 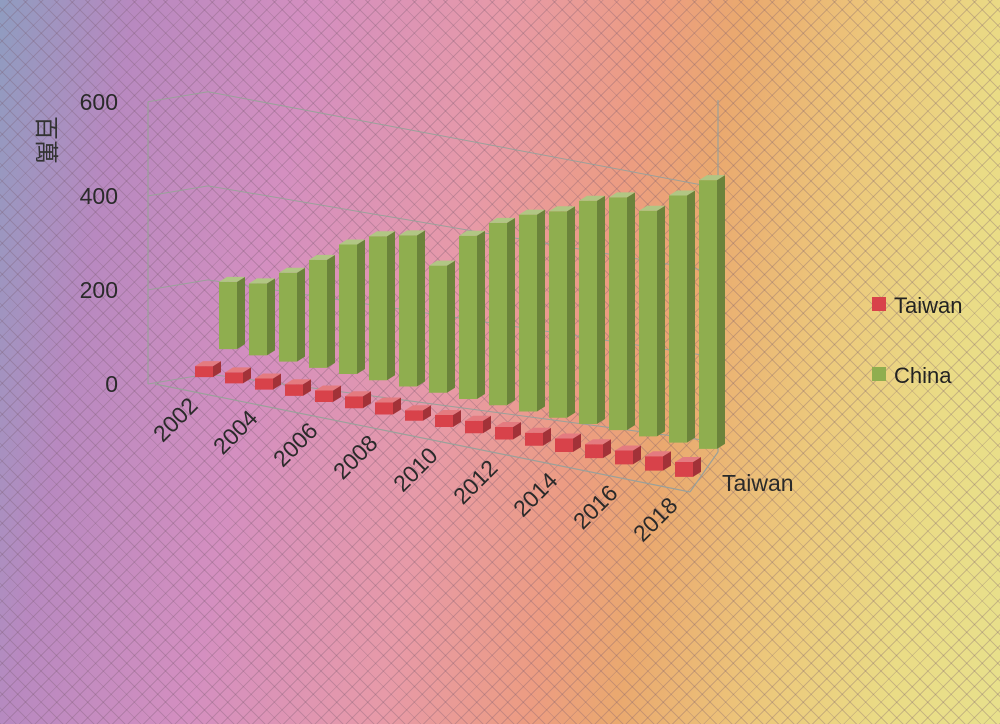 What do you see at coordinates (295, 444) in the screenshot?
I see `x-tick-label: 2006` at bounding box center [295, 444].